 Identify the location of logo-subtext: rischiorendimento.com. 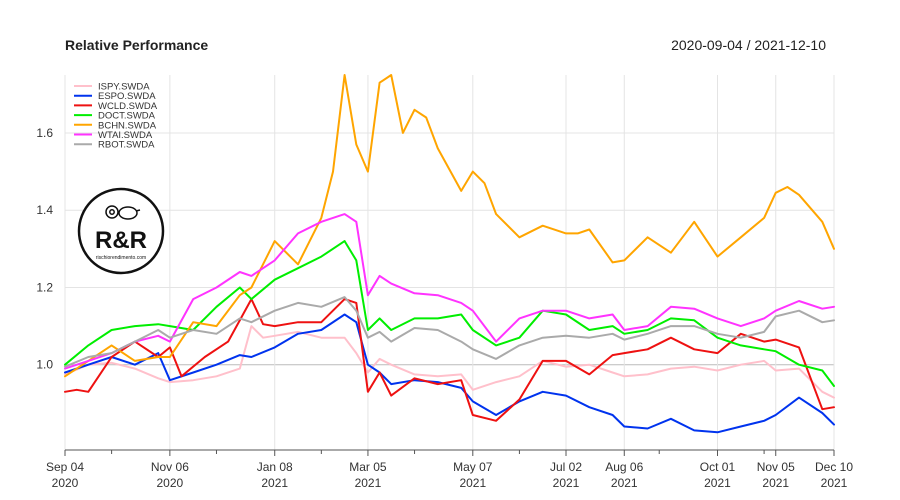
(121, 258).